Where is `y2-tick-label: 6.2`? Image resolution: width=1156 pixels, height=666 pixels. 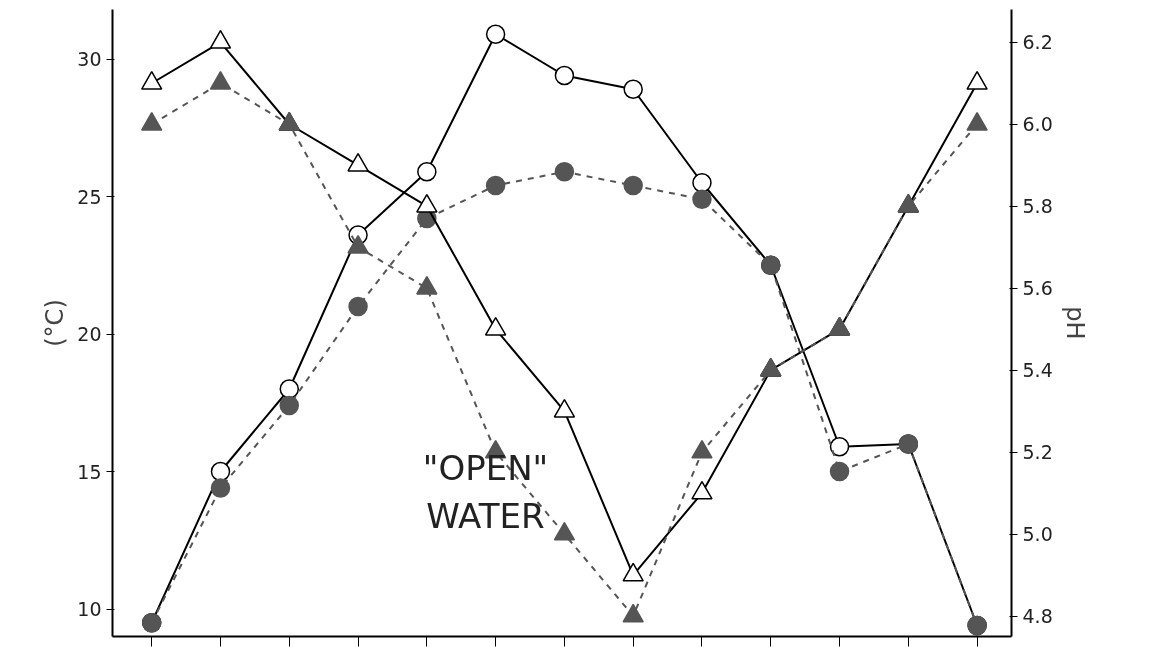
y2-tick-label: 6.2 is located at coordinates (1037, 42).